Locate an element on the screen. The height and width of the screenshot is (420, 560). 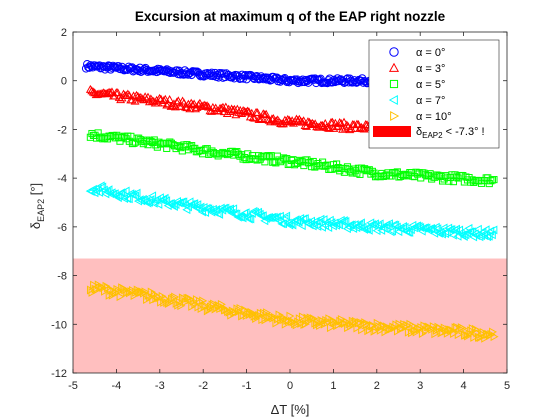
legend-label: α = 5° is located at coordinates (430, 85).